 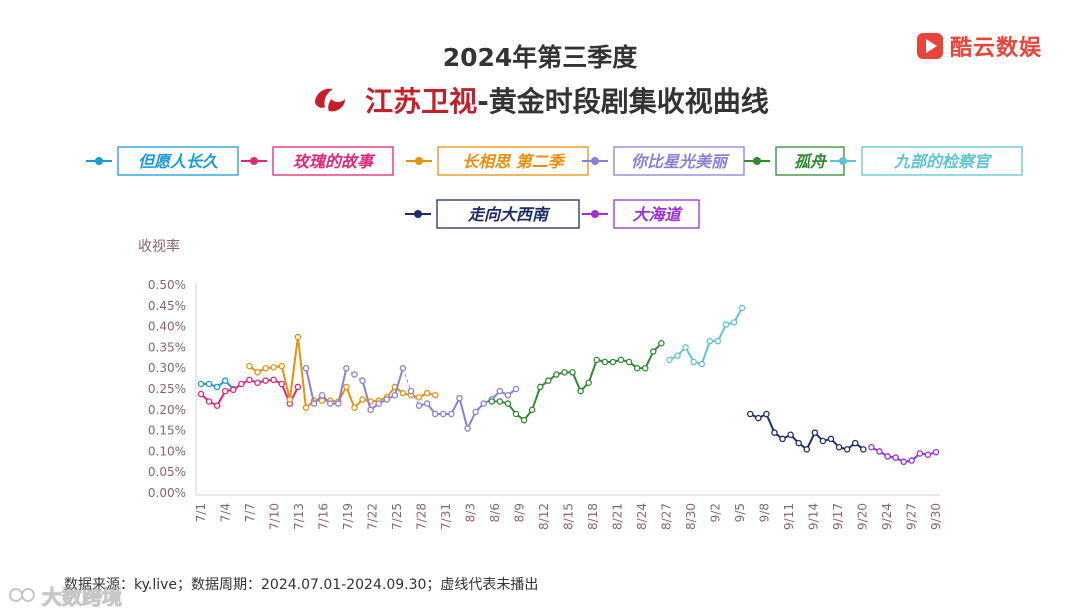 What do you see at coordinates (446, 516) in the screenshot?
I see `x-tick-label: 7/31` at bounding box center [446, 516].